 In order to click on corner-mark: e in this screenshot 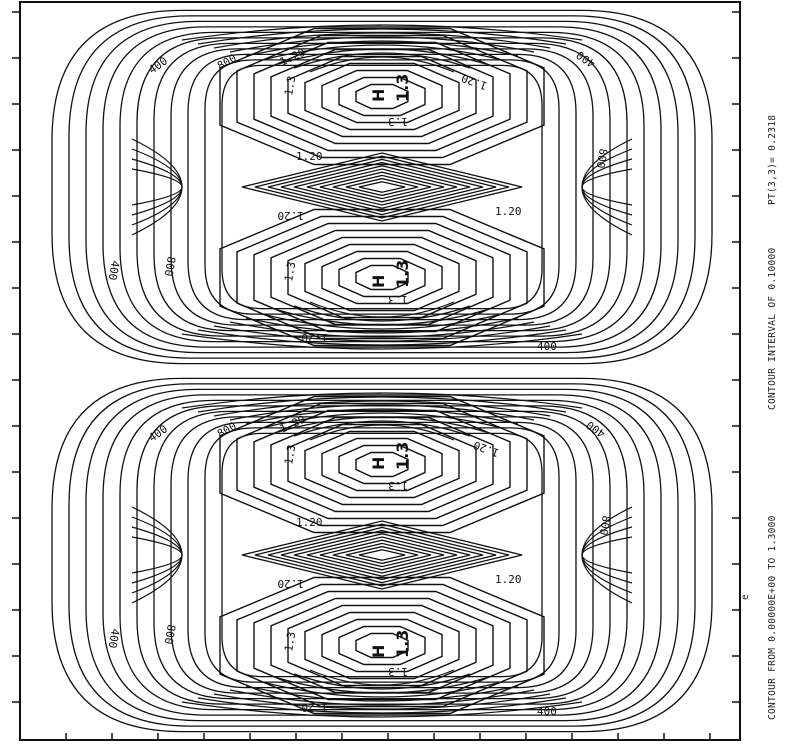, I will do `click(745, 597)`.